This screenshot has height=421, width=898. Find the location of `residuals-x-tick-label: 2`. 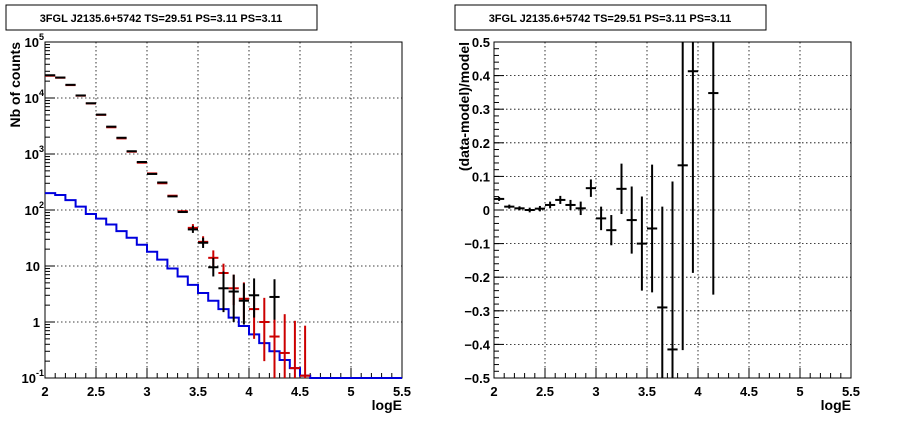

residuals-x-tick-label: 2 is located at coordinates (493, 391).